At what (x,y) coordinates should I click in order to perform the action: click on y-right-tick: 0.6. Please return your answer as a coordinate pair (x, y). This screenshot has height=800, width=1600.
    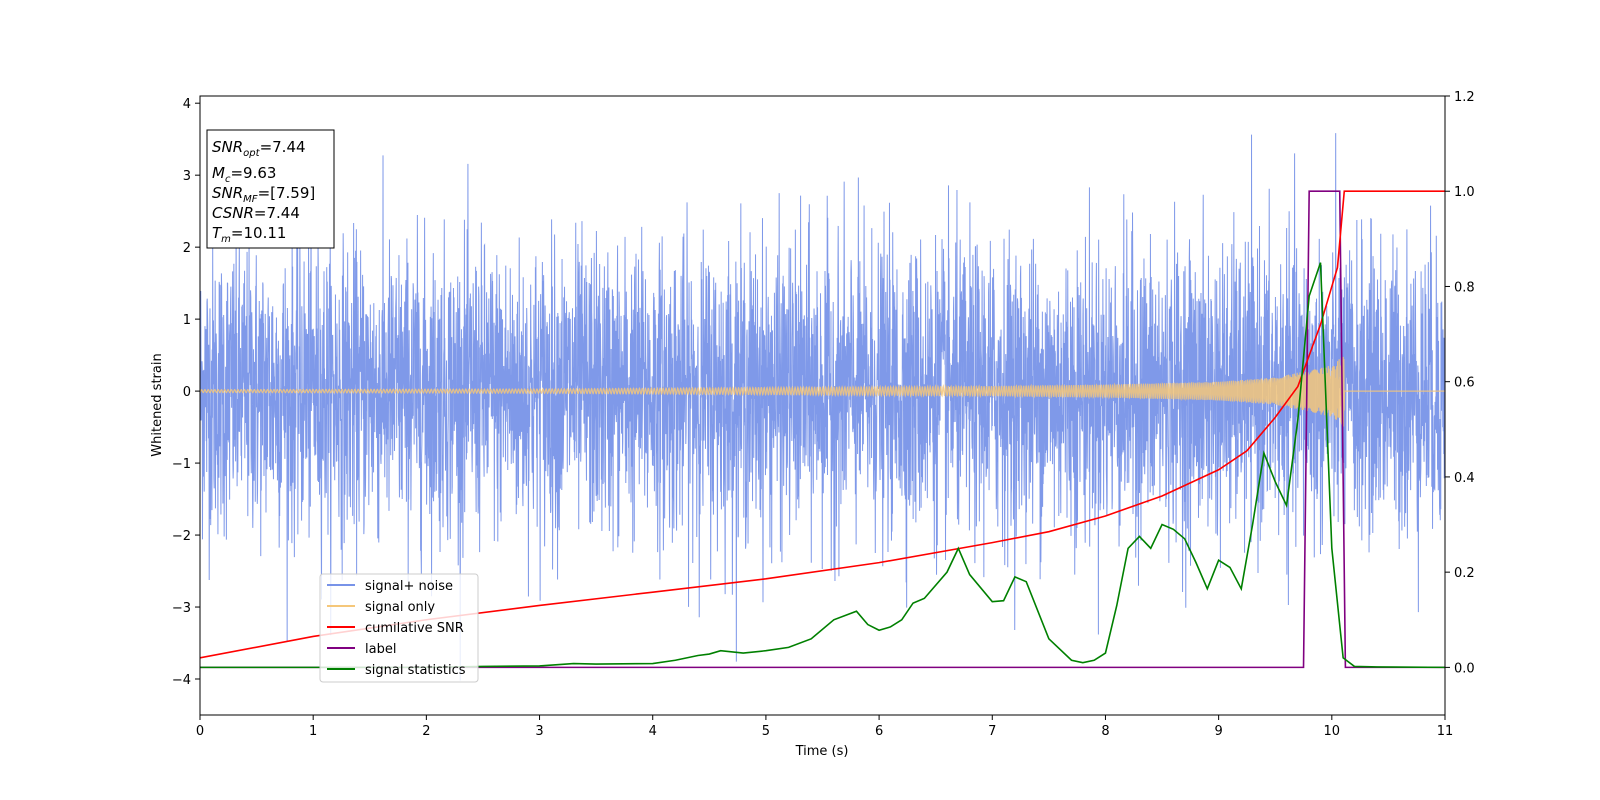
    Looking at the image, I should click on (1460, 383).